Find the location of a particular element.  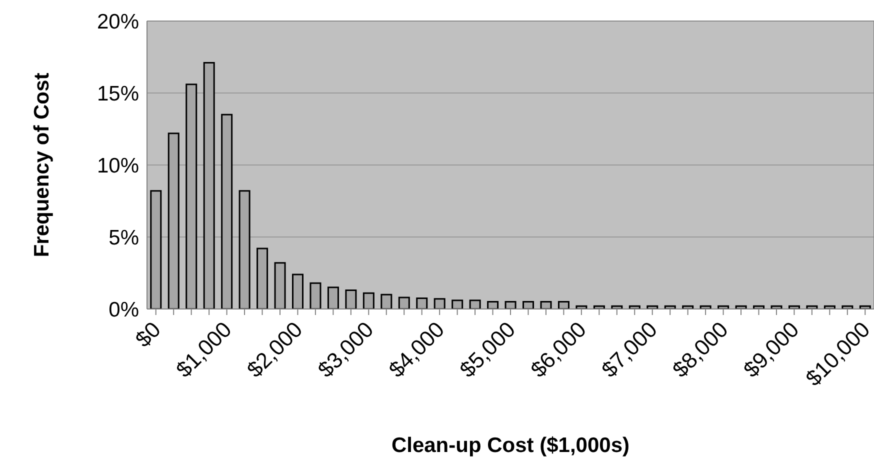

y-axis-title: Frequency of Cost is located at coordinates (42, 165).